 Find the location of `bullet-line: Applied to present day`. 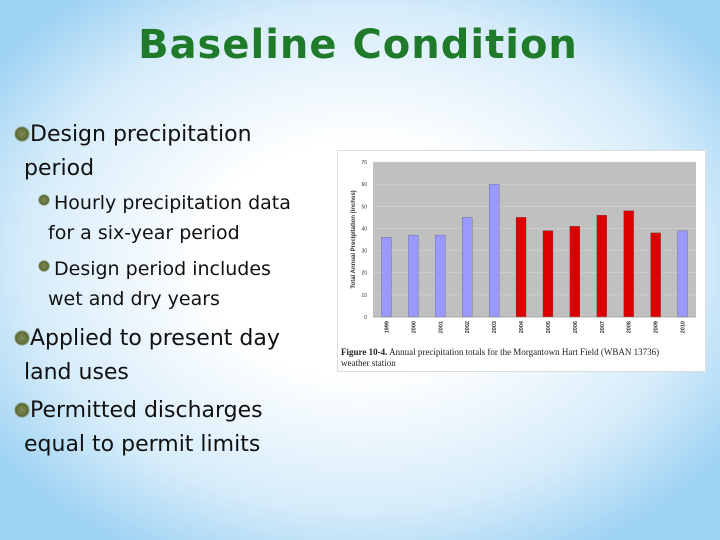

bullet-line: Applied to present day is located at coordinates (155, 338).